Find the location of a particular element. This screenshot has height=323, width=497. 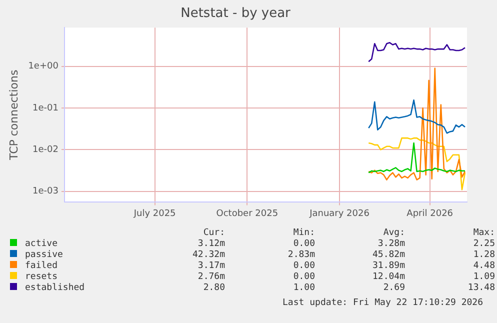

text: 1.00 is located at coordinates (303, 288).